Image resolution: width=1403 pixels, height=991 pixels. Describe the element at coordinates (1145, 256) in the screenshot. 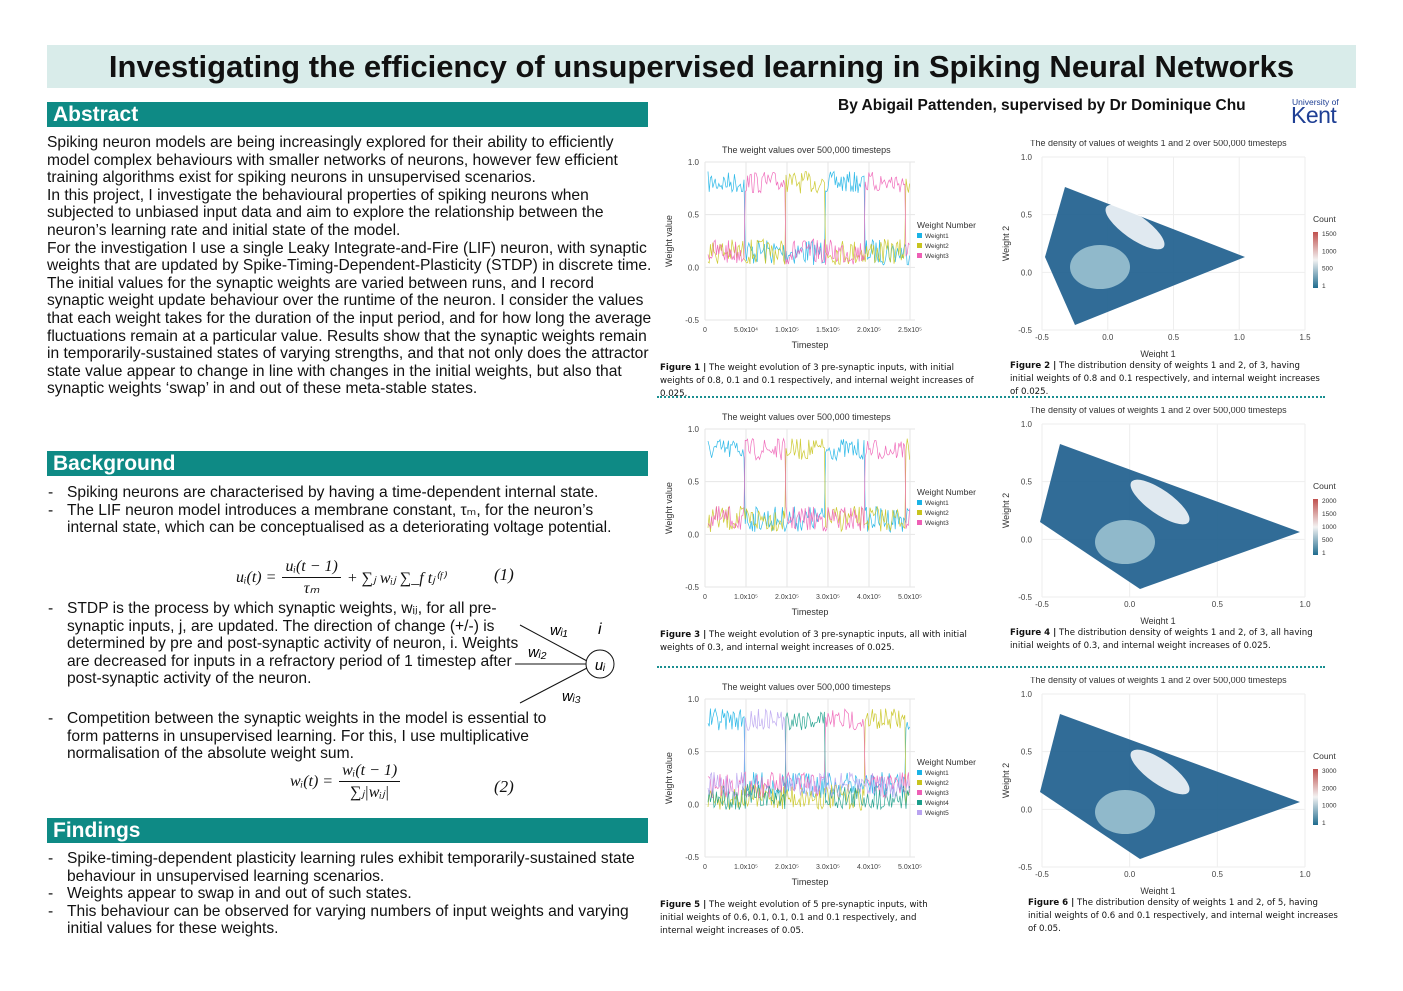

I see `density-region` at that location.